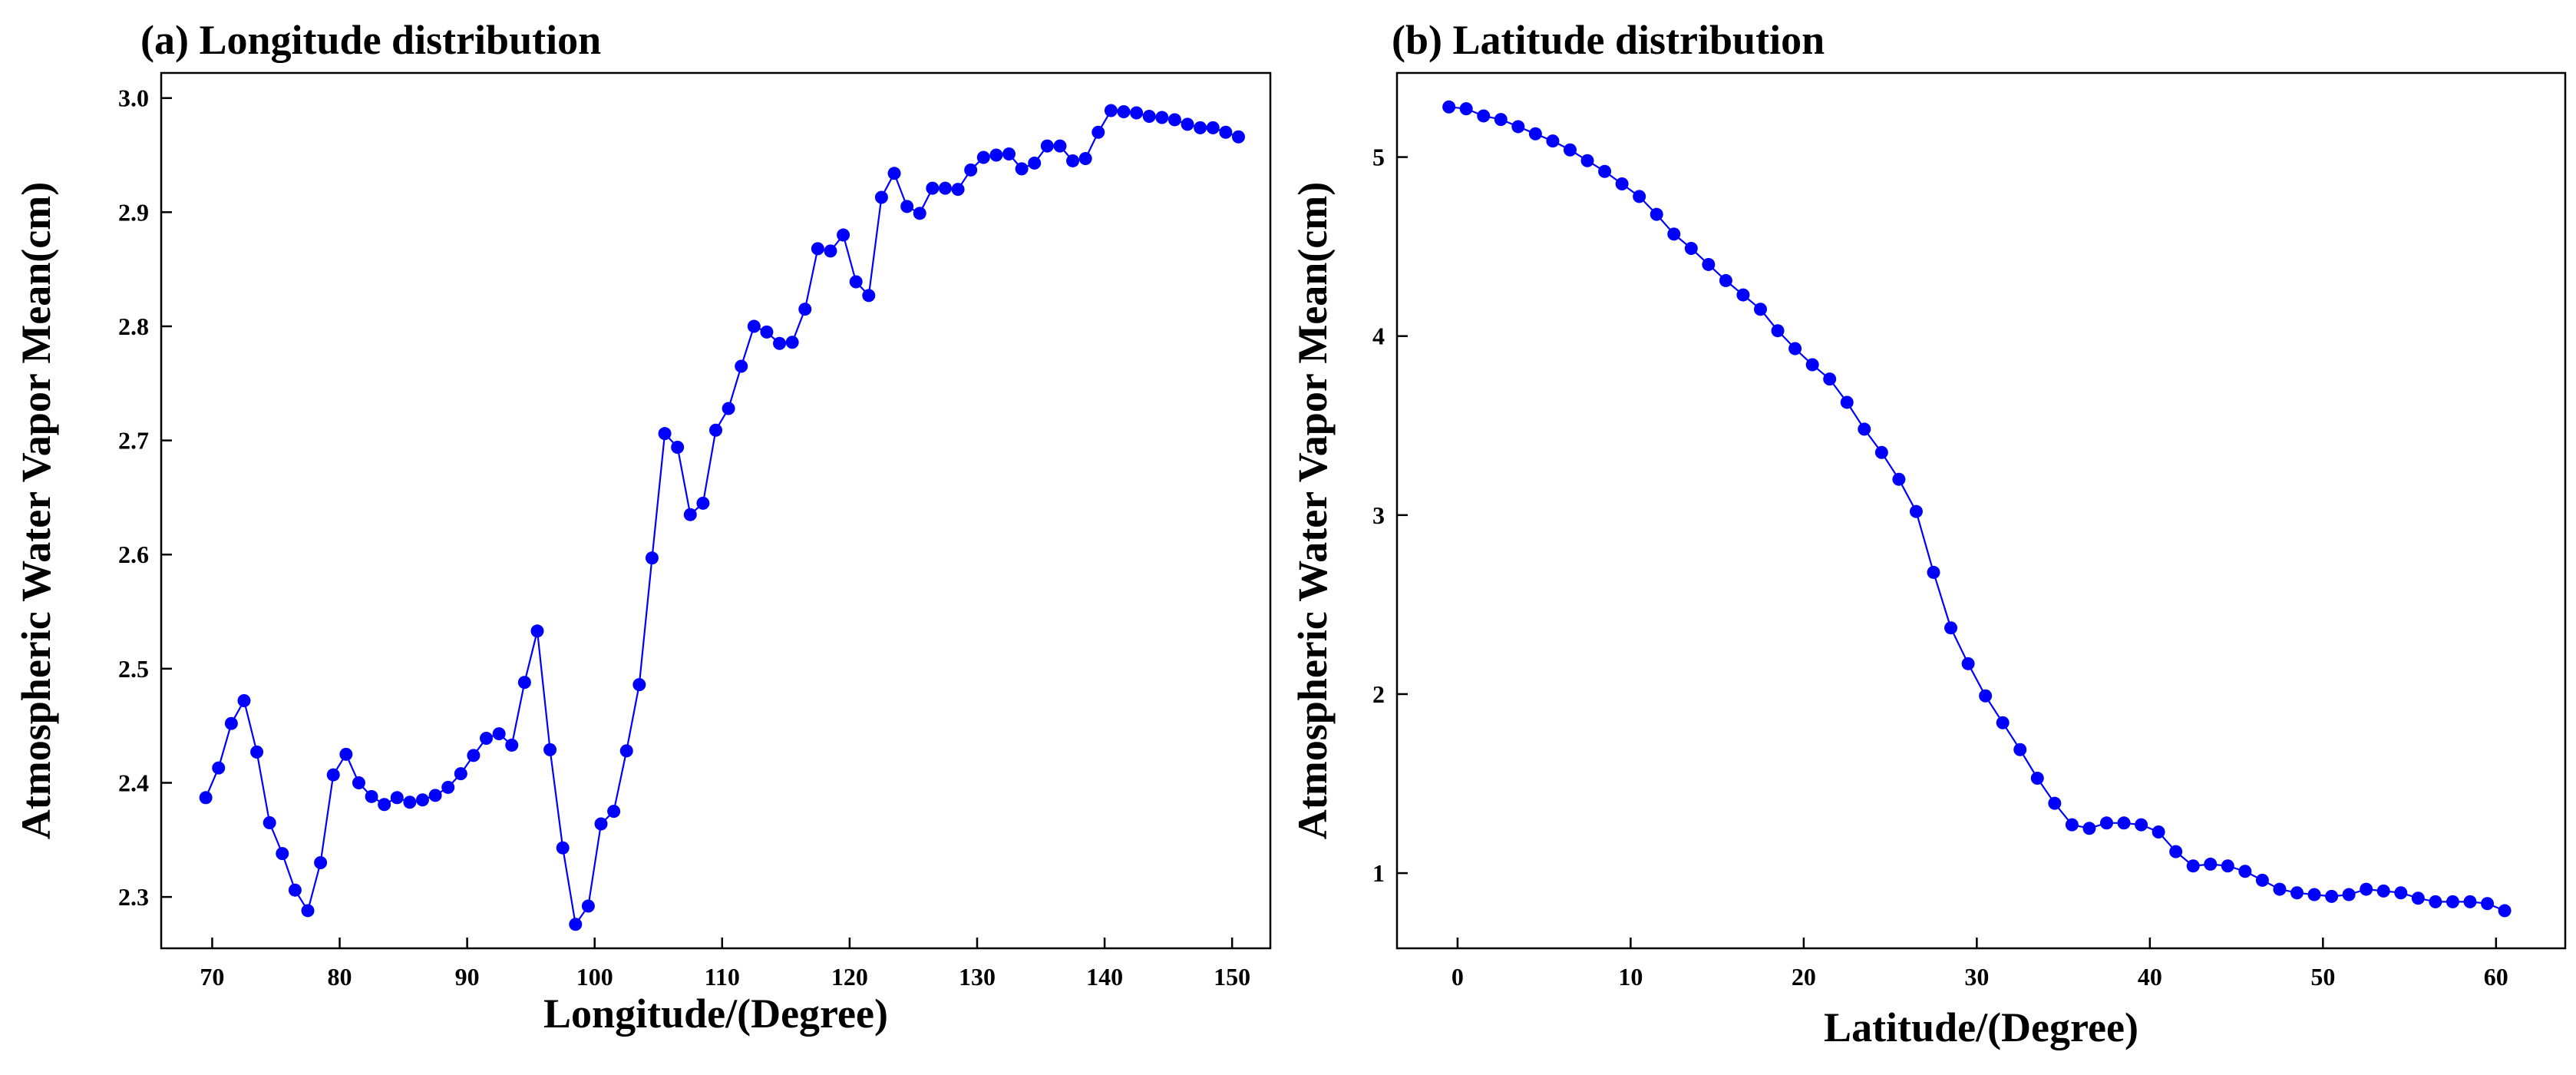 Image resolution: width=2576 pixels, height=1075 pixels. What do you see at coordinates (1232, 977) in the screenshot?
I see `x-tick-label: 150` at bounding box center [1232, 977].